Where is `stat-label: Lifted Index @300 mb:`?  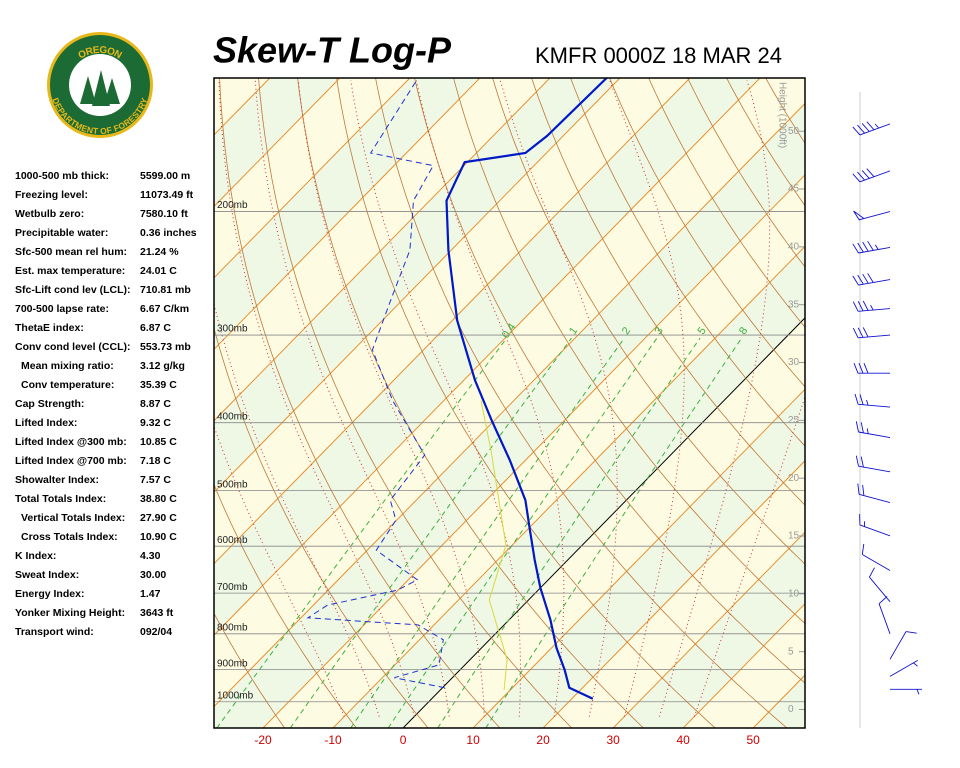
stat-label: Lifted Index @300 mb: is located at coordinates (71, 442).